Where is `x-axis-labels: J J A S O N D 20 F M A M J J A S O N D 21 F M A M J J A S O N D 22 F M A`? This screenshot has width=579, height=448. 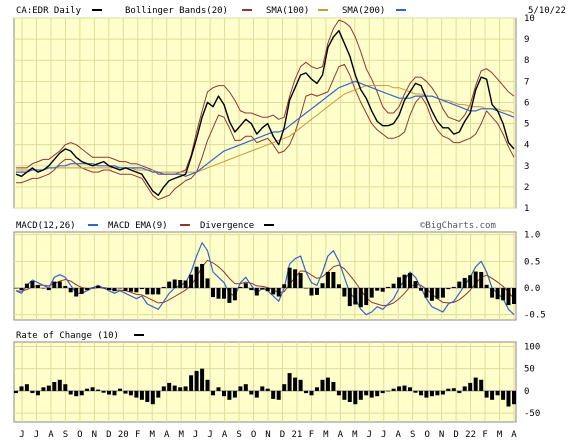
x-axis-labels: J J A S O N D 20 F M A M J J A S O N D 21 F M A M J J A S O N D 22 F M A is located at coordinates (268, 435).